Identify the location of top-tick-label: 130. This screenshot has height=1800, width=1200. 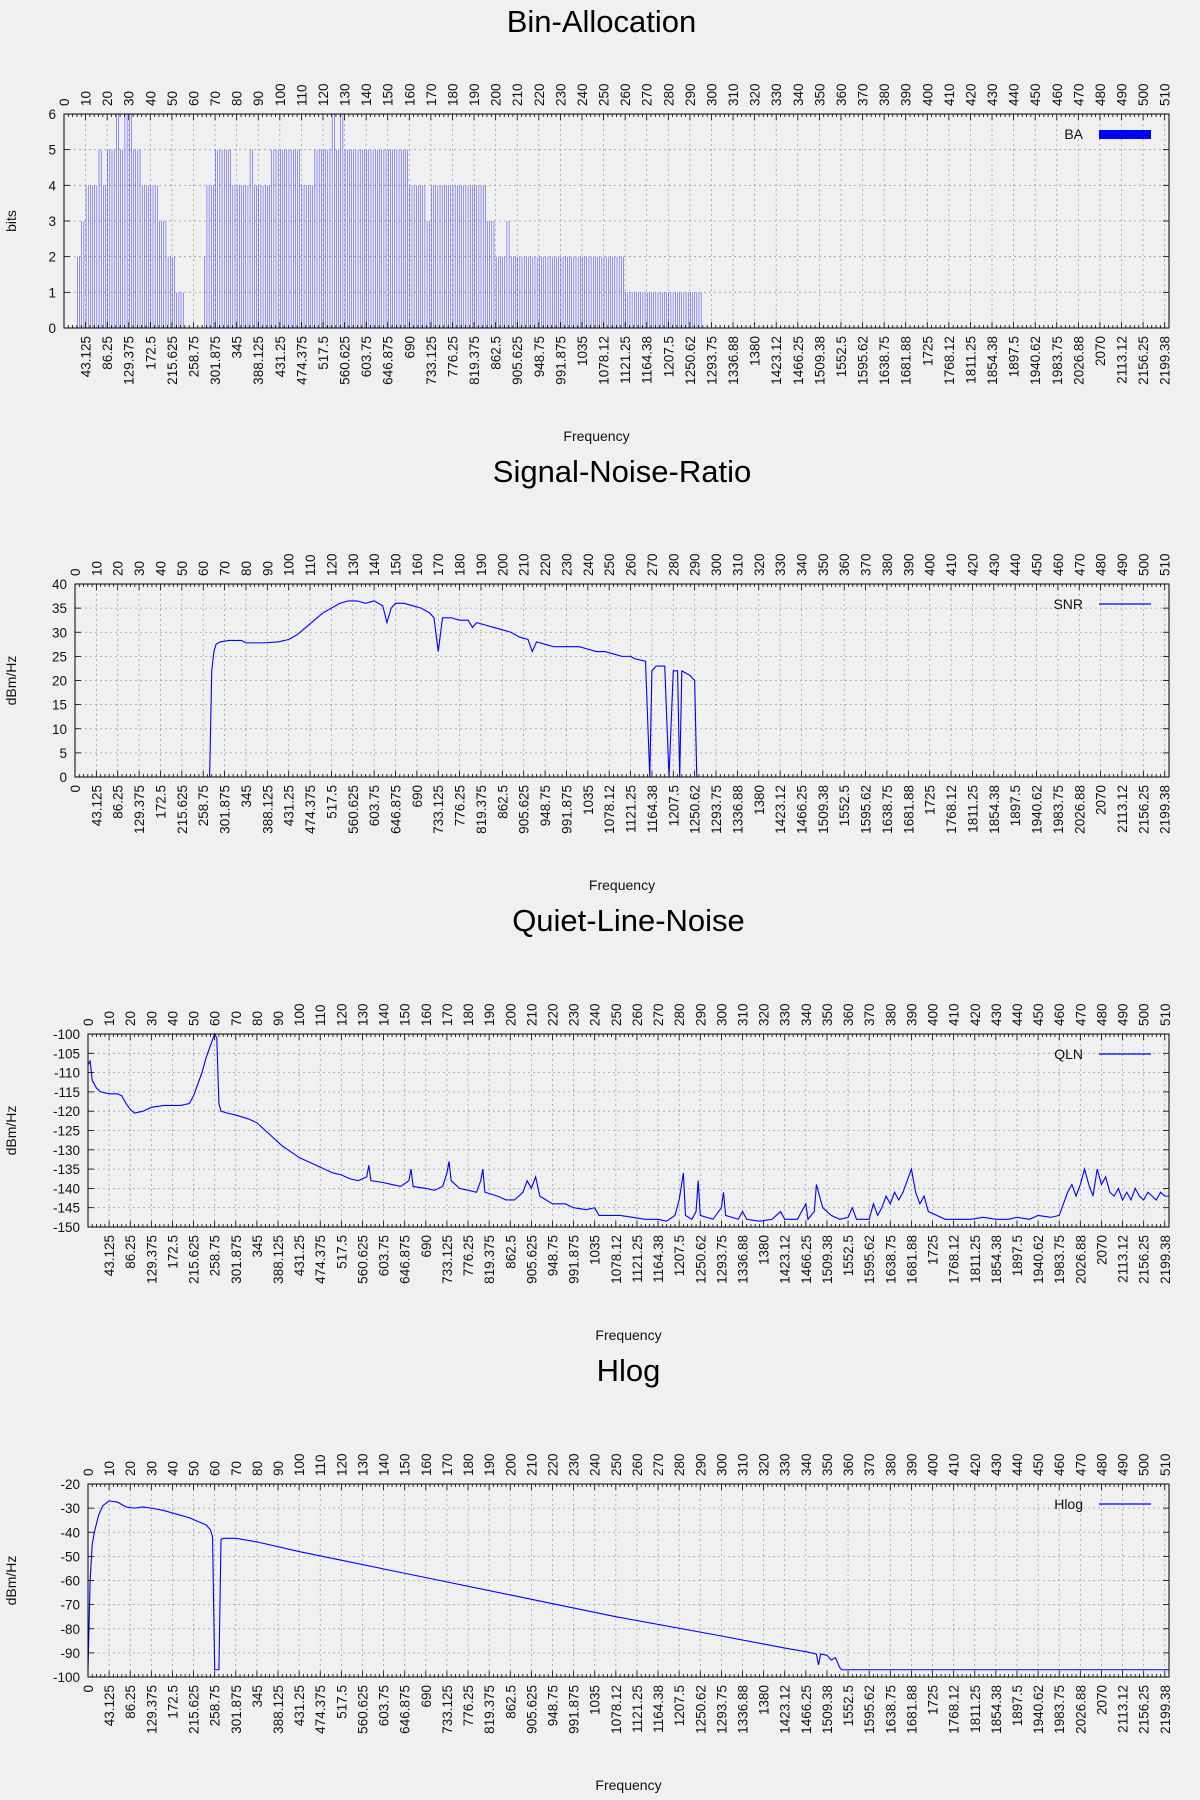
(345, 94).